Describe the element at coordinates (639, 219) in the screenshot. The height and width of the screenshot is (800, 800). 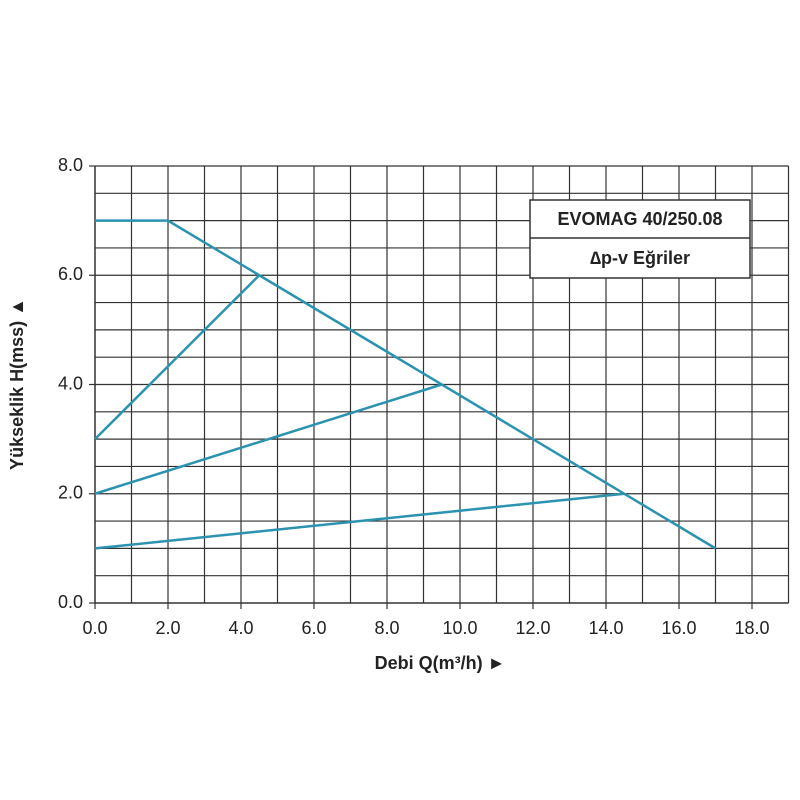
I see `annotation: EVOMAG 40/250.08` at that location.